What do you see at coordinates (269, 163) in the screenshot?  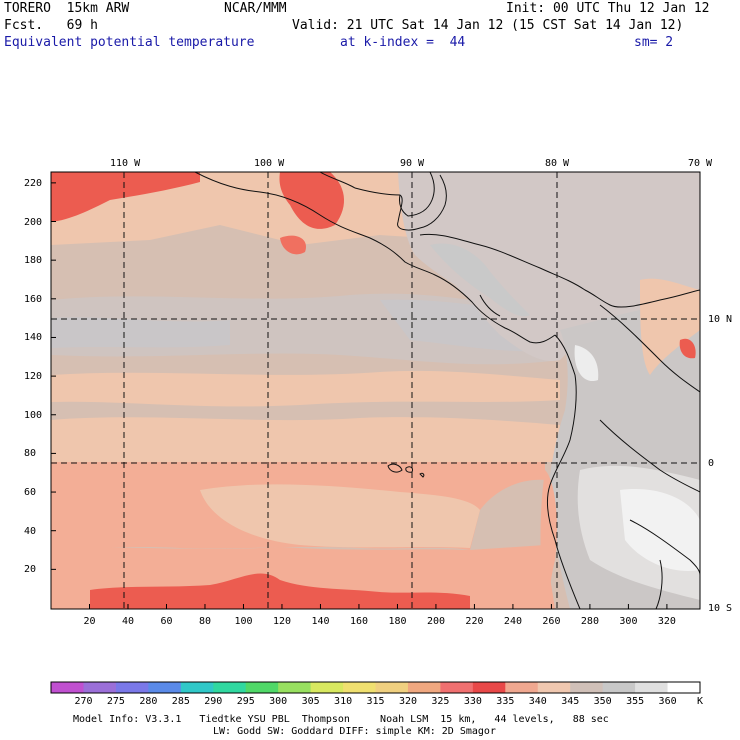 I see `lon-label-100w: 100 W` at bounding box center [269, 163].